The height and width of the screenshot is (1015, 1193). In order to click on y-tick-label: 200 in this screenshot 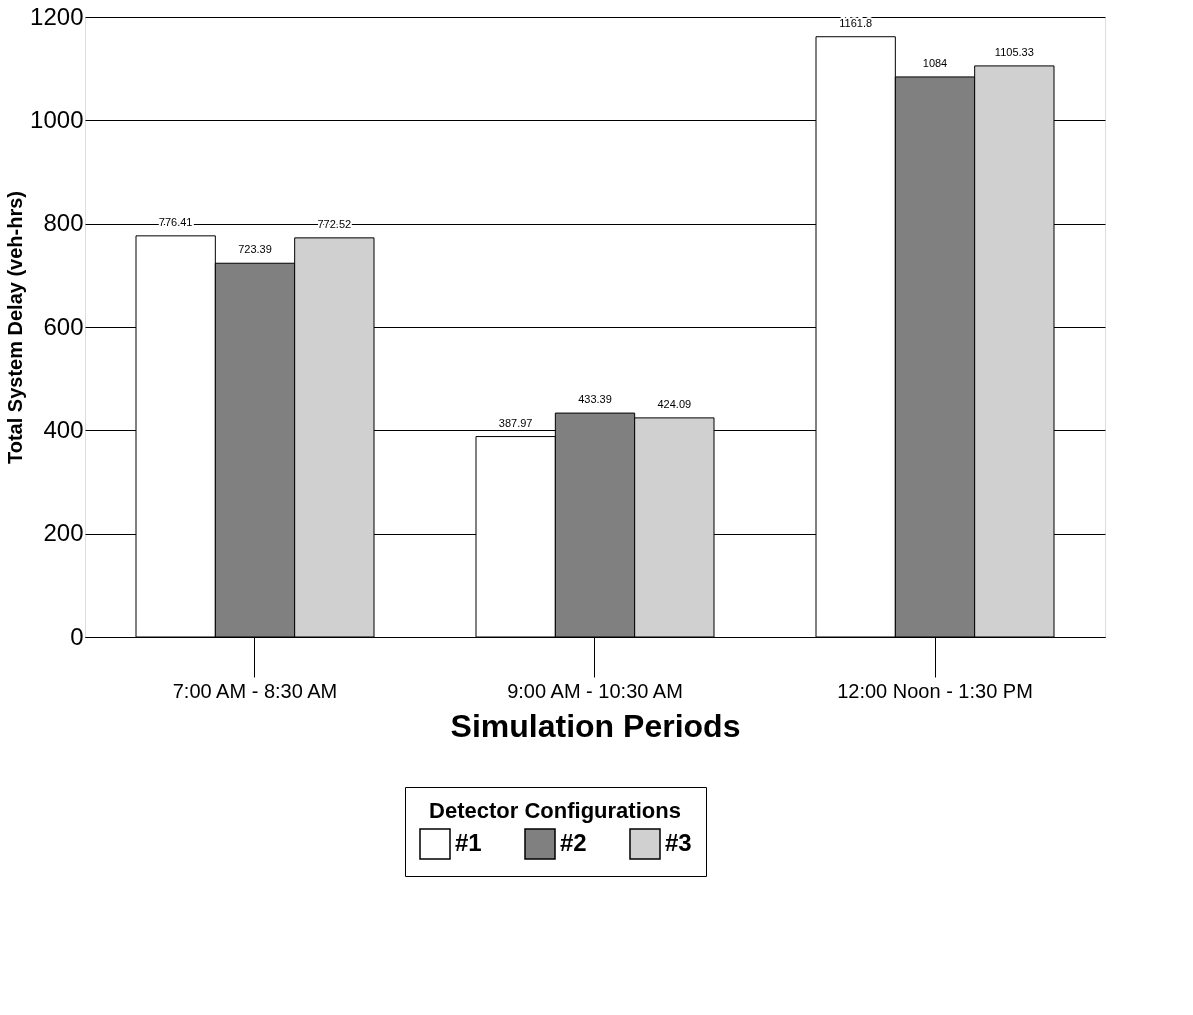, I will do `click(63, 533)`.